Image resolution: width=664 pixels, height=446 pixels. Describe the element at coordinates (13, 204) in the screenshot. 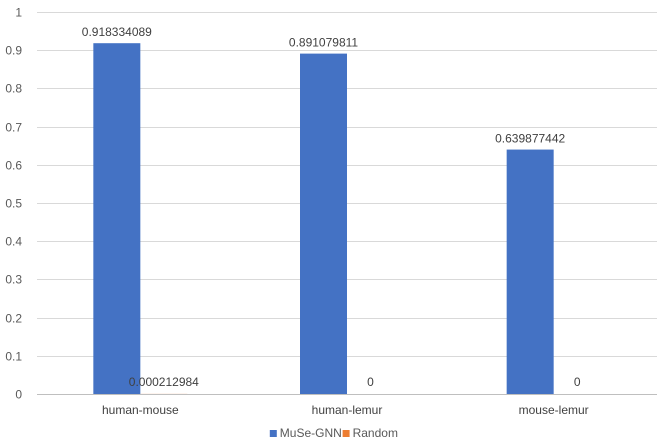

I see `y-tick-label: 0.5` at that location.